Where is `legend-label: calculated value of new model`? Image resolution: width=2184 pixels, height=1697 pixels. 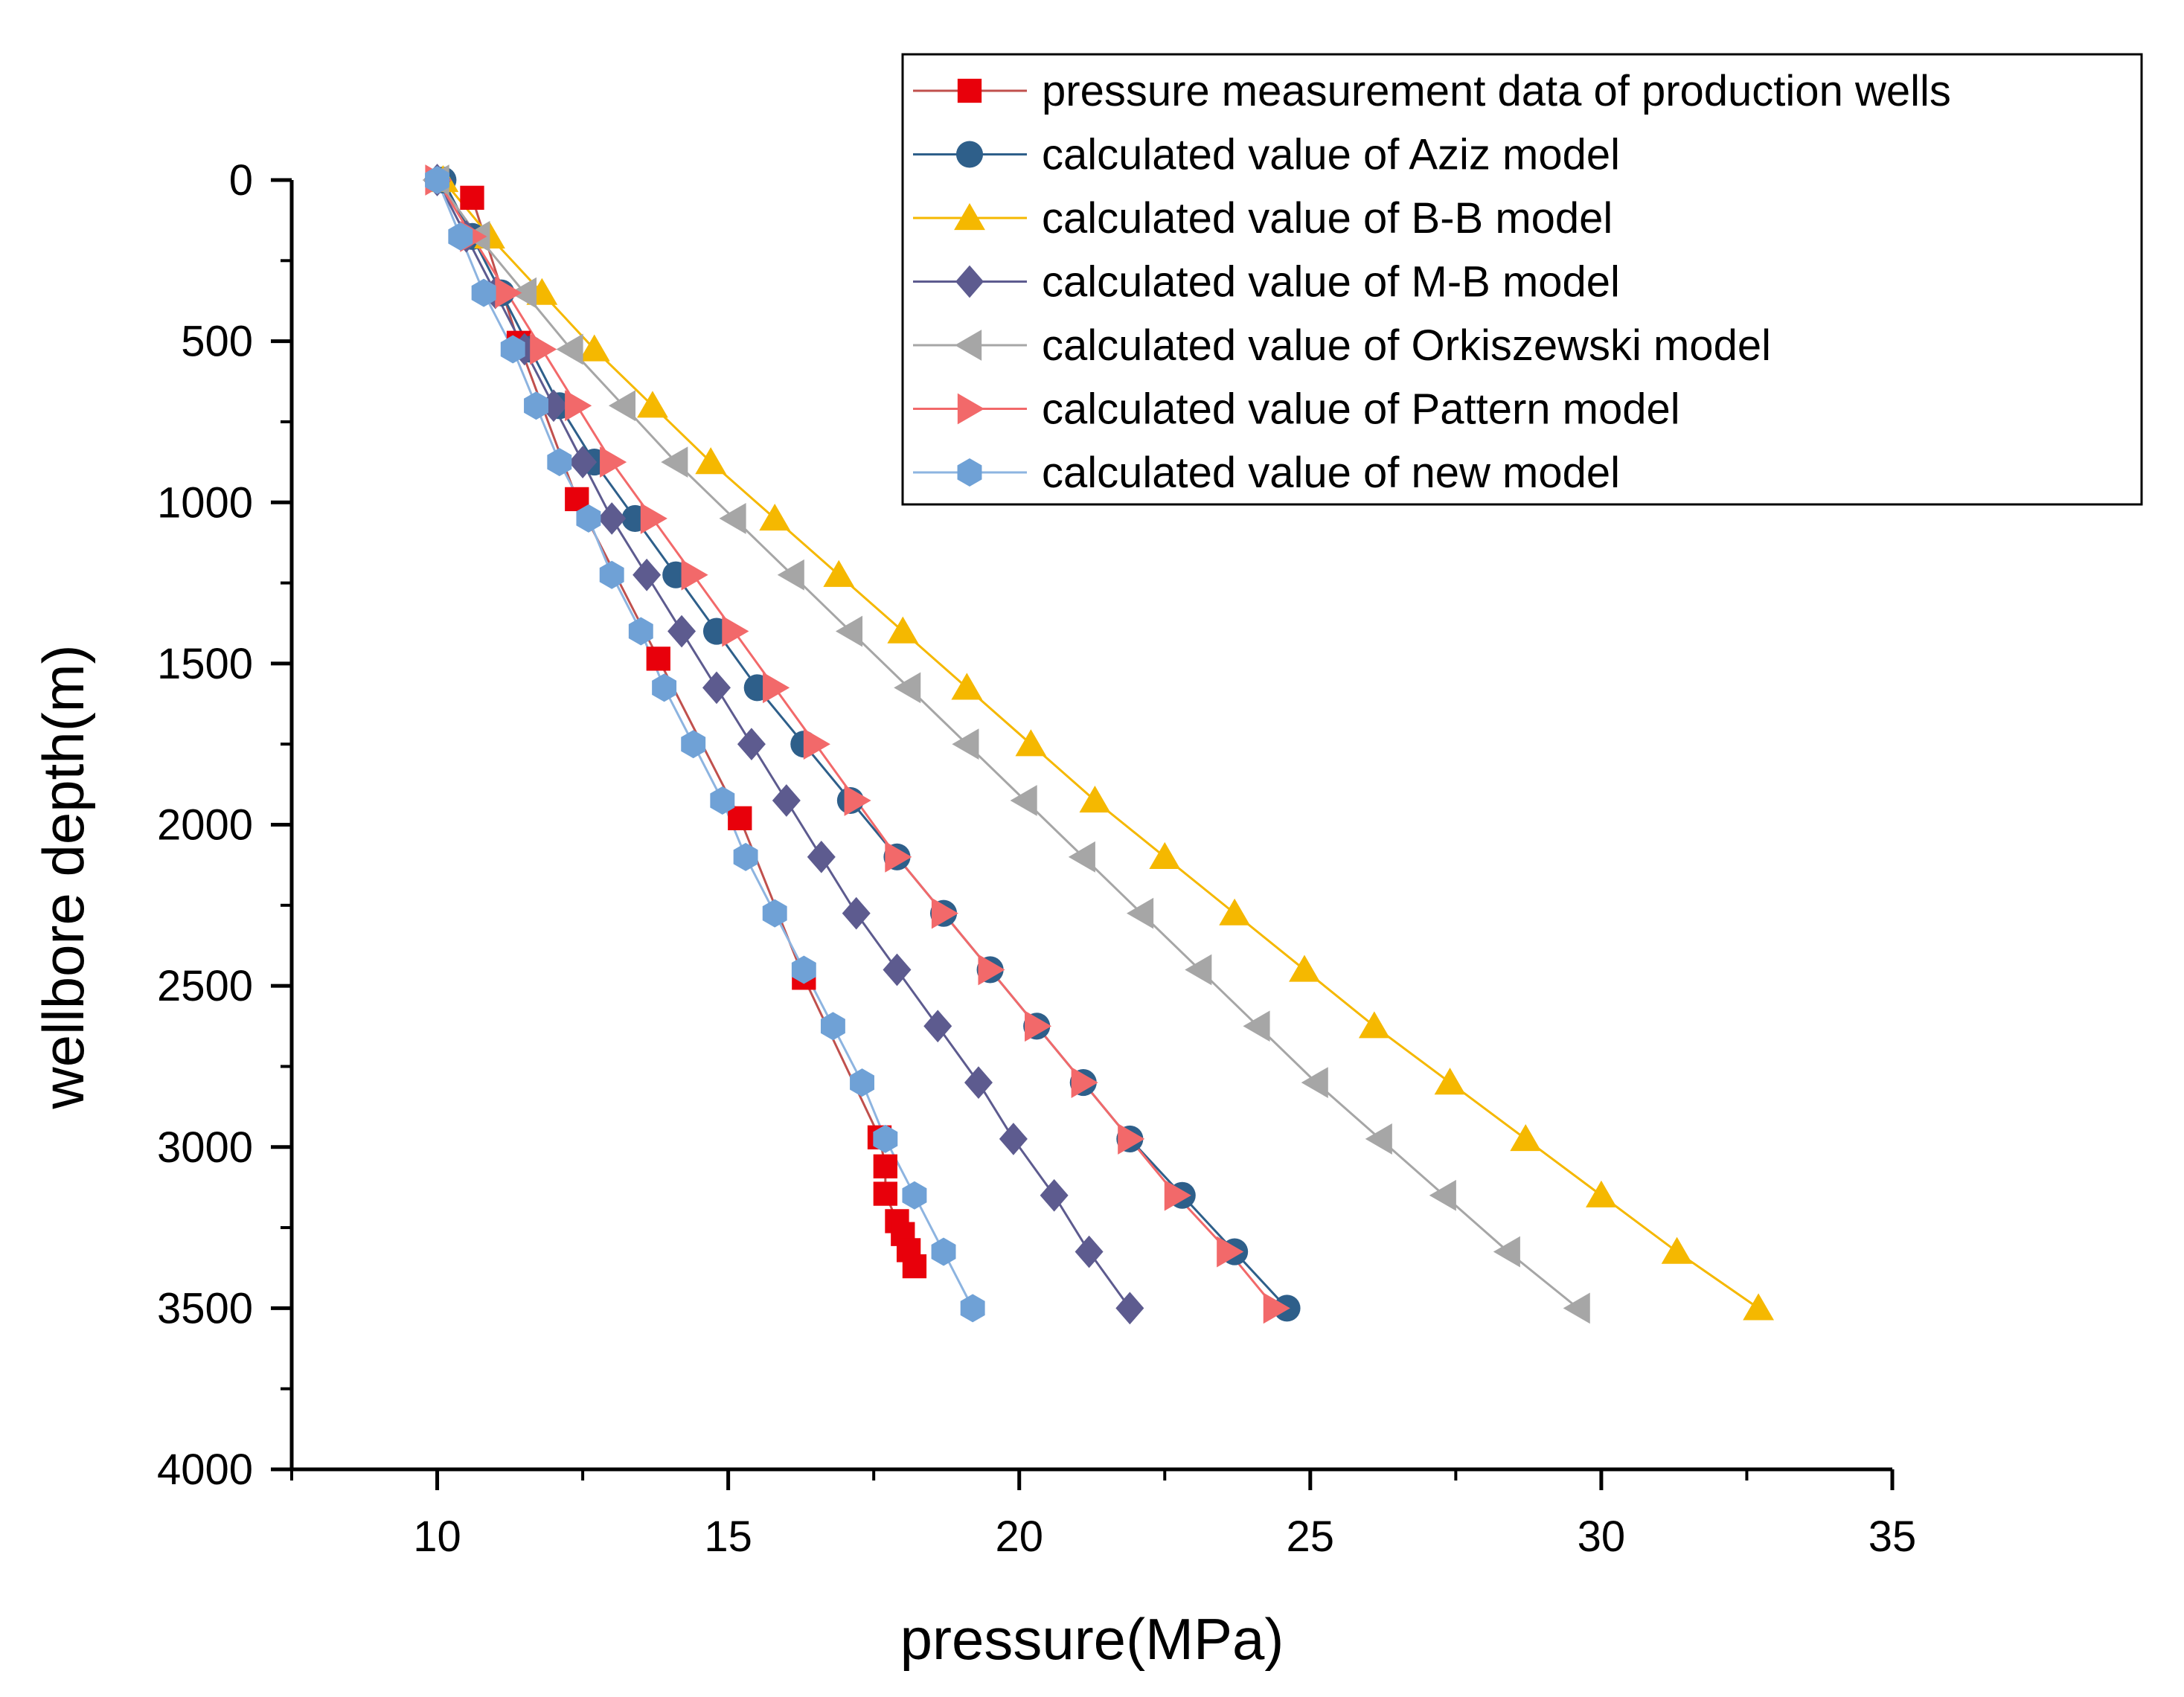 legend-label: calculated value of new model is located at coordinates (1331, 473).